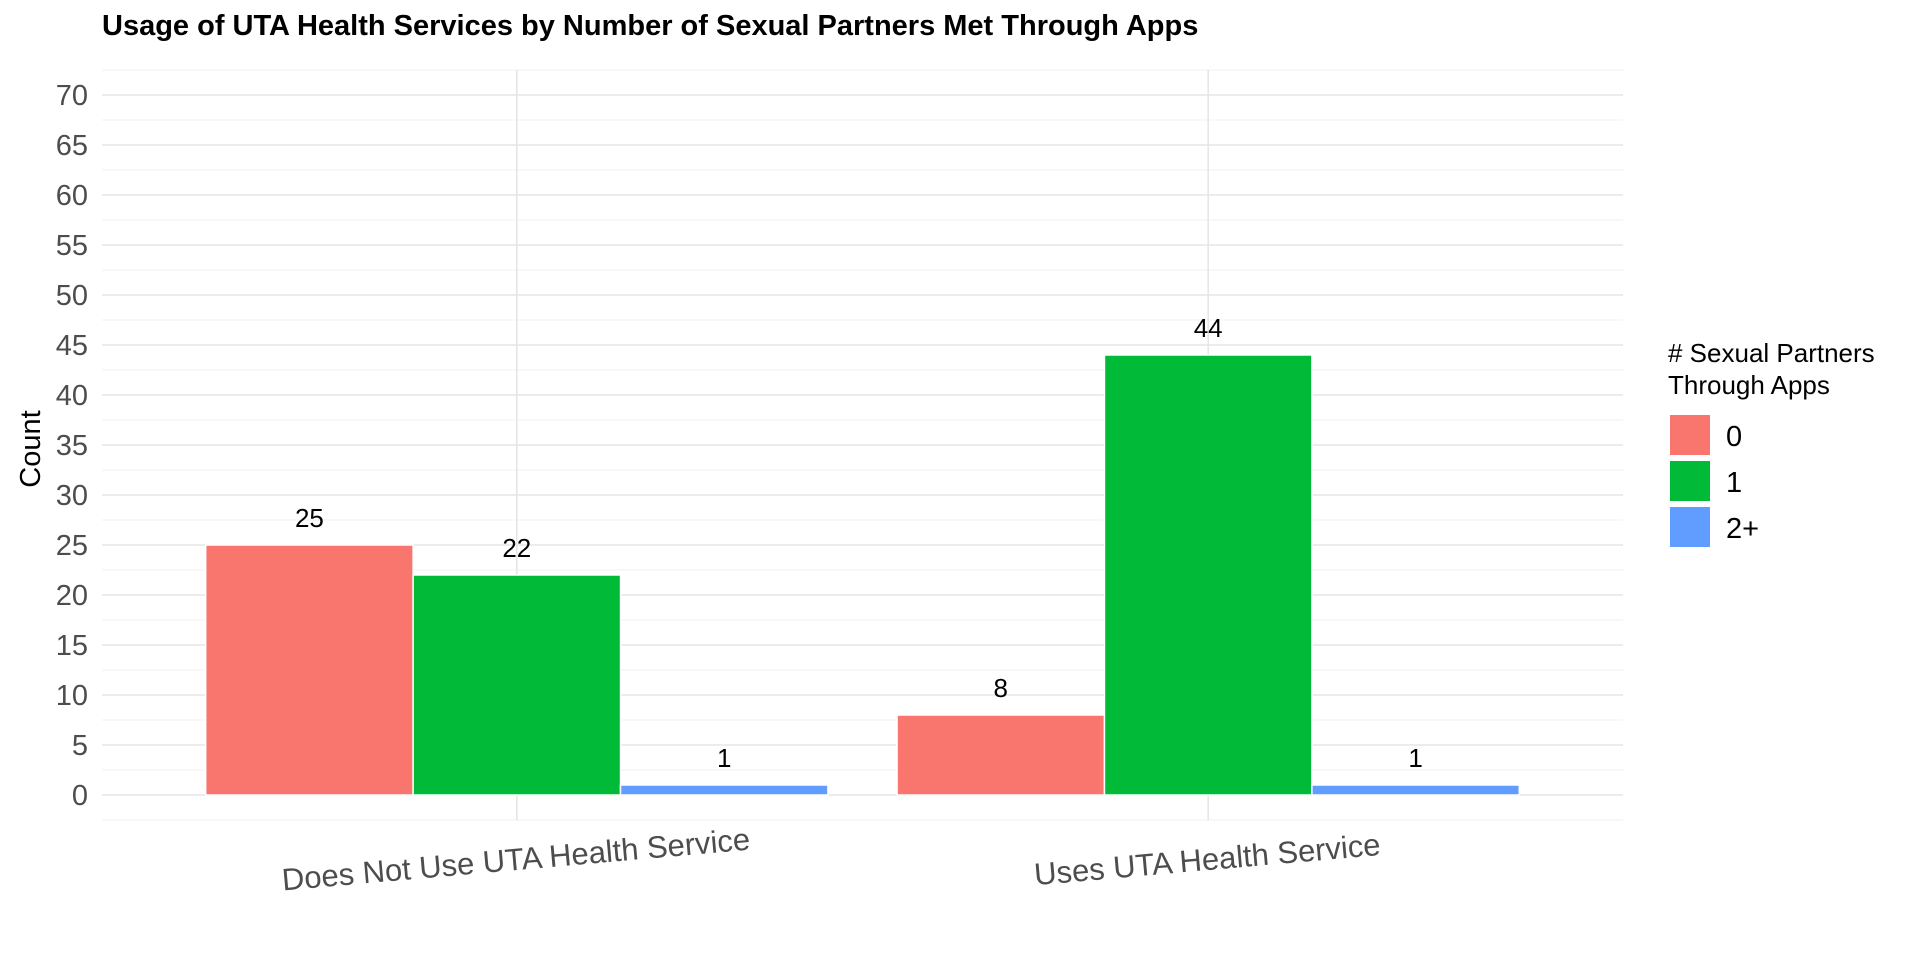  I want to click on y-tick-label: 35, so click(72, 446).